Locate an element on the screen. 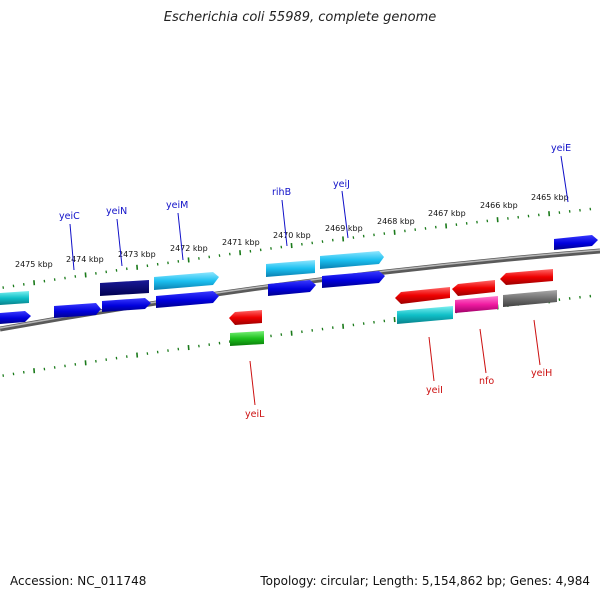 This screenshot has width=600, height=600. gene-label-yeie: yeiE is located at coordinates (561, 148).